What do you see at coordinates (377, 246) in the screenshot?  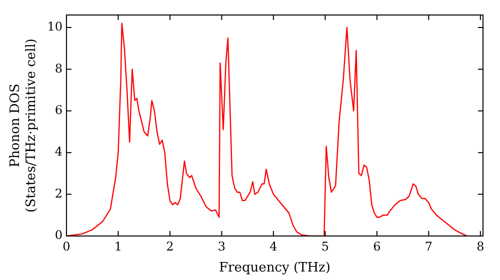 I see `x-tick-label: 6` at bounding box center [377, 246].